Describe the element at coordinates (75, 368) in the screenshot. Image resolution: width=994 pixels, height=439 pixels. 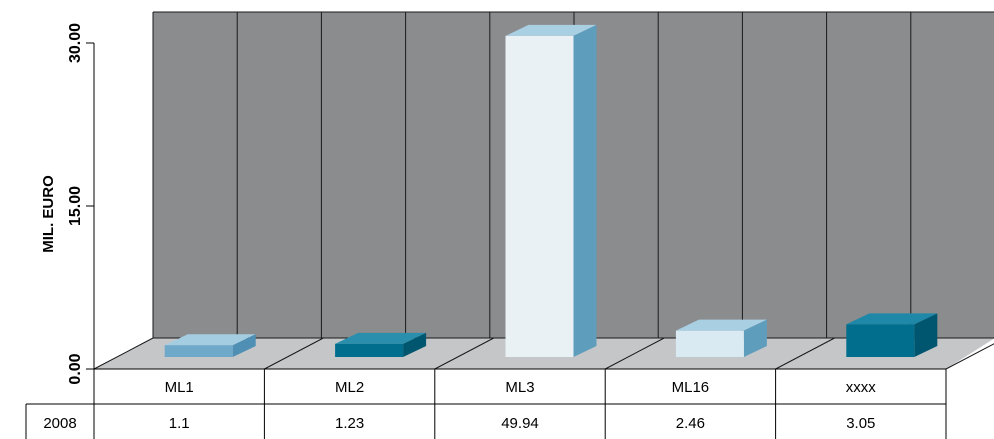
I see `y-tick-label: 0.00` at that location.